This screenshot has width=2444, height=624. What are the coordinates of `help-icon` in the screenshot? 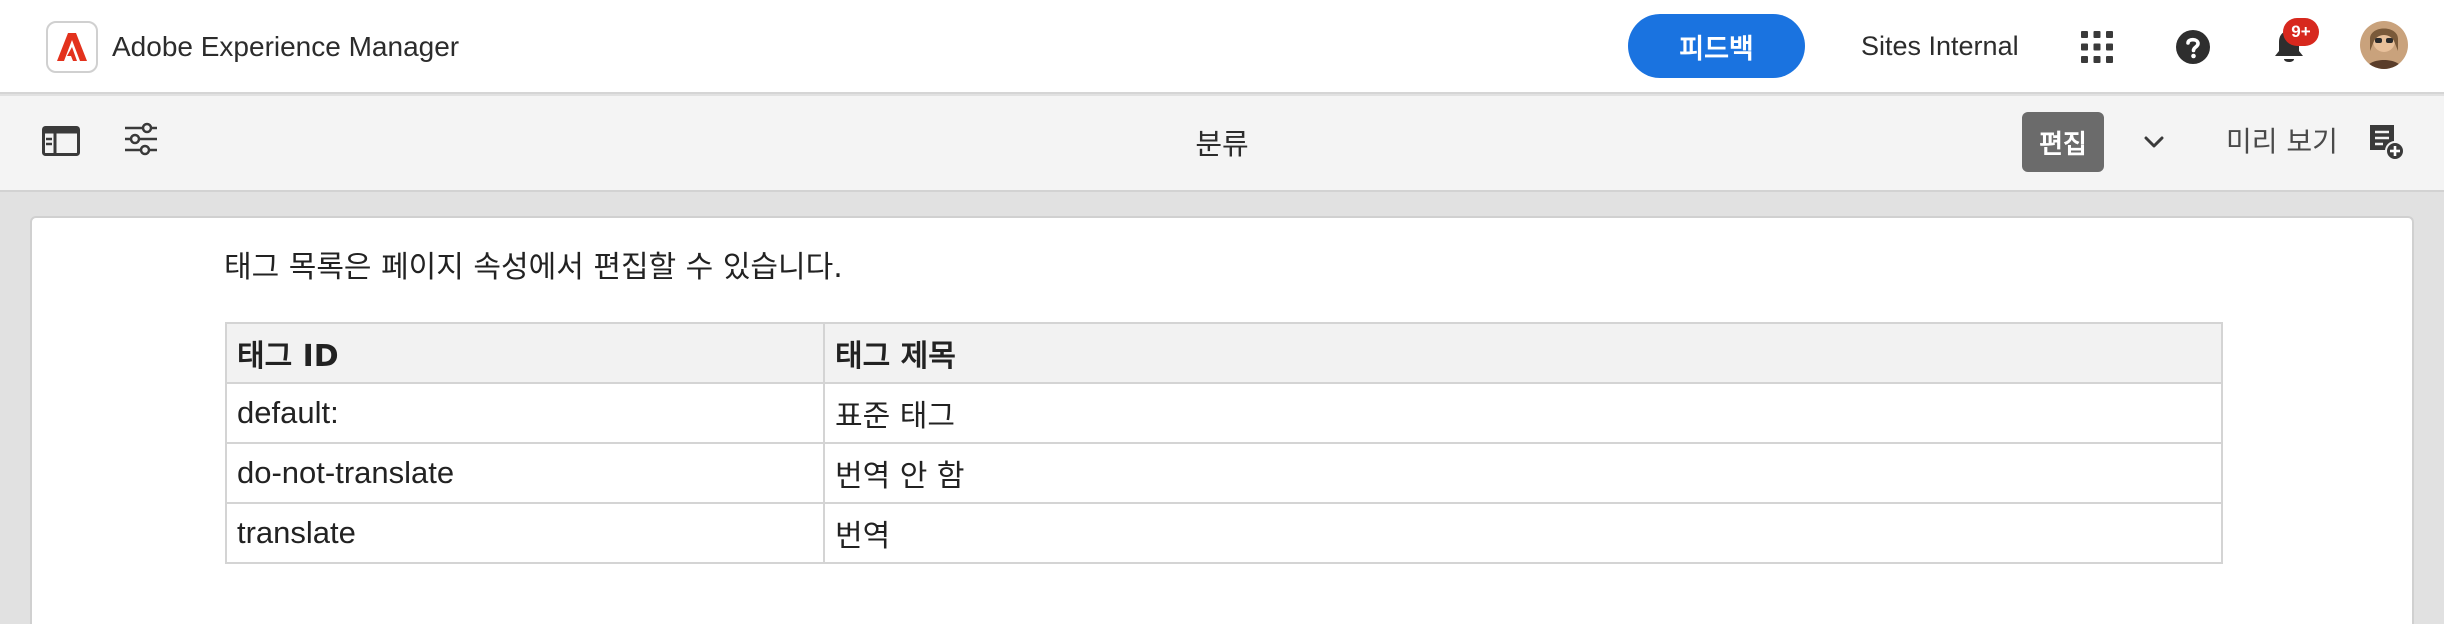 It's located at (2193, 47).